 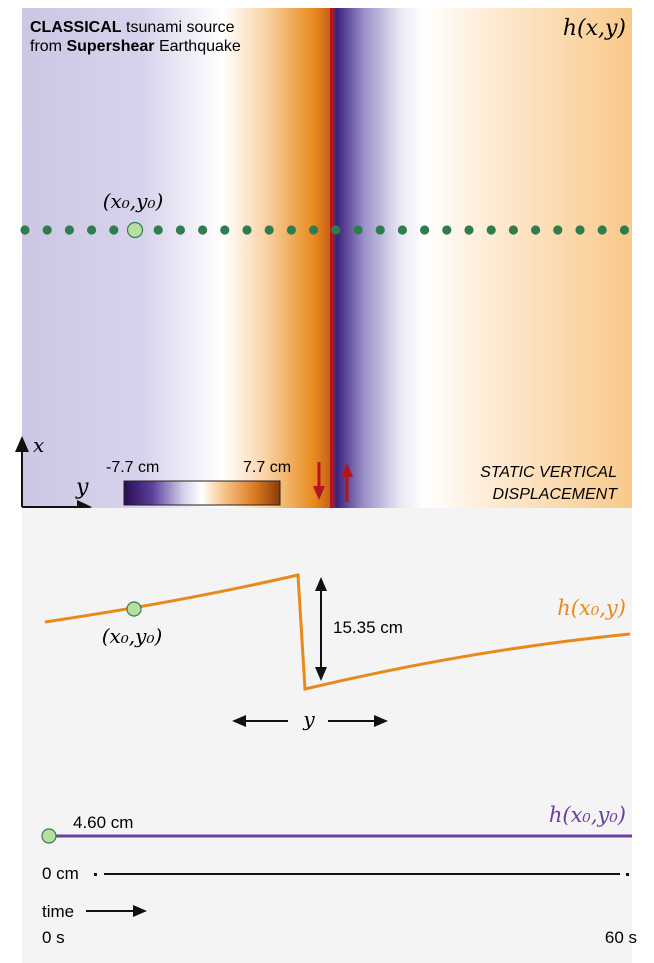 I want to click on profile-axis-label: y, so click(x=308, y=719).